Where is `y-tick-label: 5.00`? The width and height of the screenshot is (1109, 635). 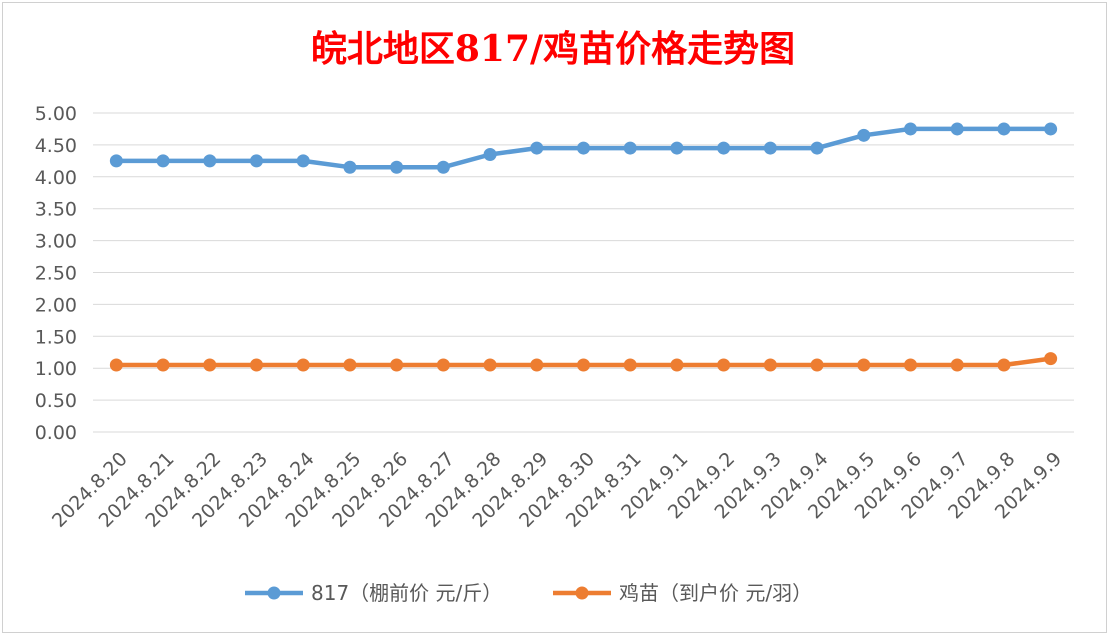 y-tick-label: 5.00 is located at coordinates (56, 114).